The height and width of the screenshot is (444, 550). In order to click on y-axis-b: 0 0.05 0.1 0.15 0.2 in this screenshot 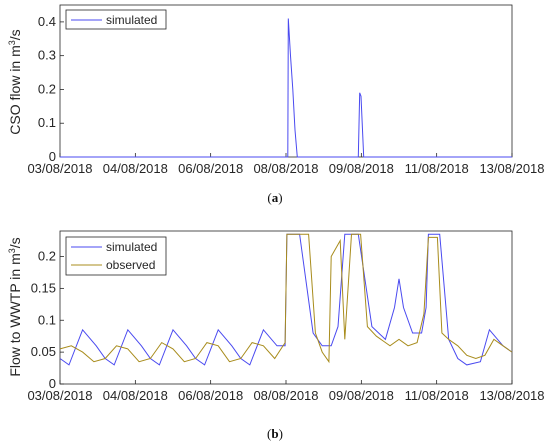, I will do `click(47, 320)`.